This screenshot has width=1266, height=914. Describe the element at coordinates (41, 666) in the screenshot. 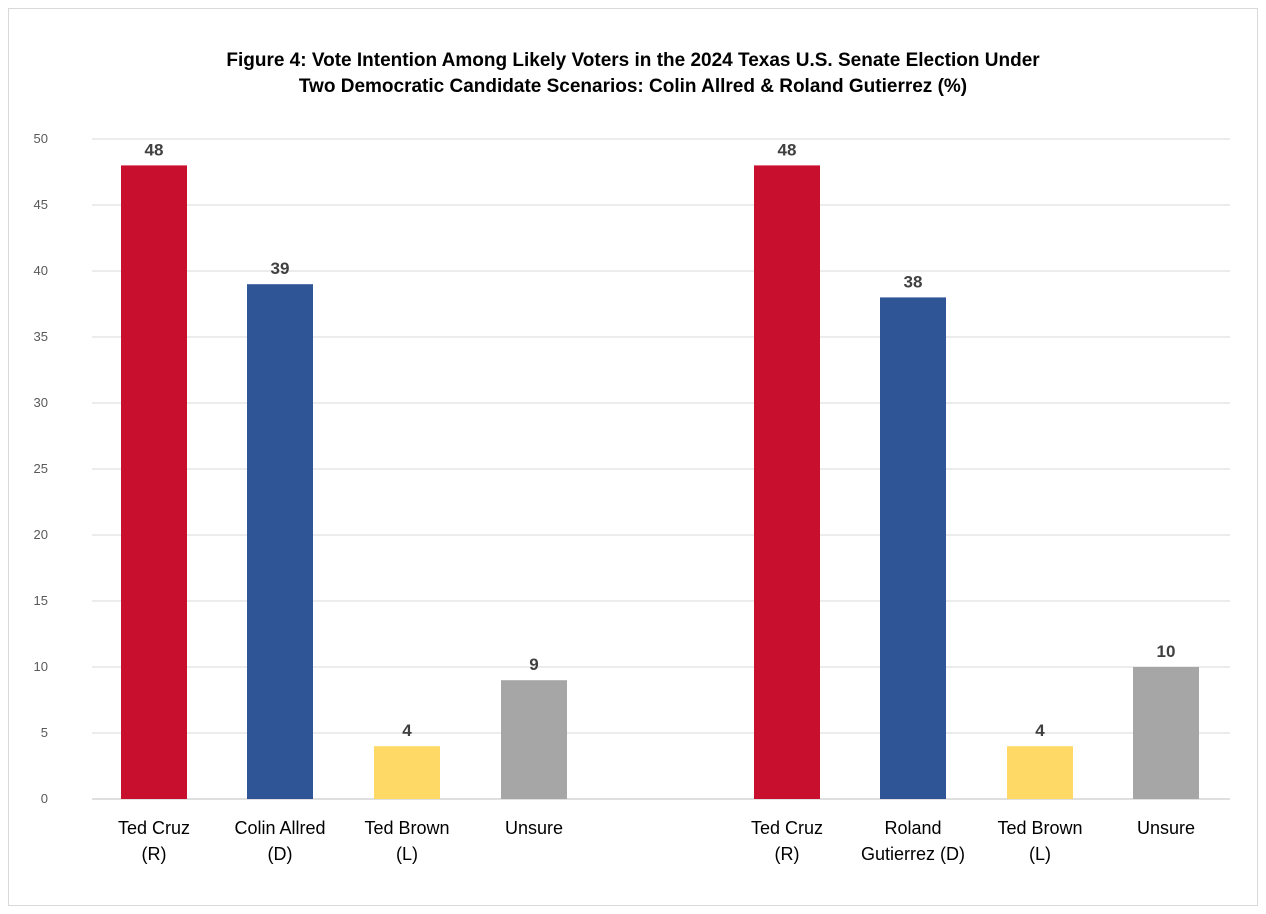

I see `y-tick-label: 10` at that location.